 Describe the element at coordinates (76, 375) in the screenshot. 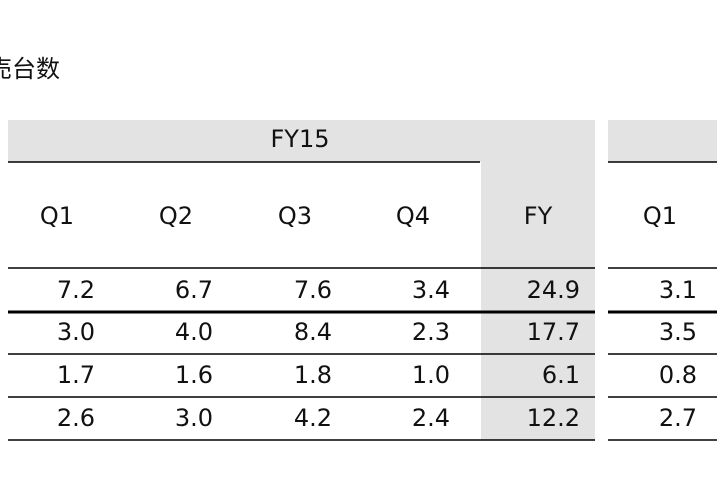

I see `cell: 1.7` at that location.